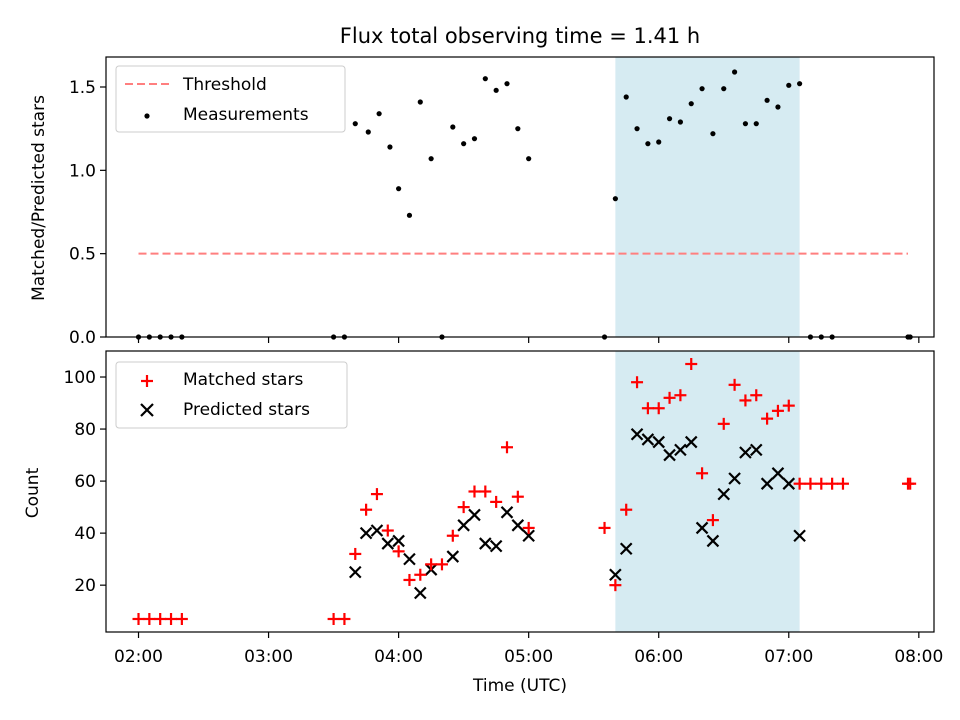 The image size is (960, 720). Describe the element at coordinates (82, 255) in the screenshot. I see `top-y-tick-label: 0.5` at that location.